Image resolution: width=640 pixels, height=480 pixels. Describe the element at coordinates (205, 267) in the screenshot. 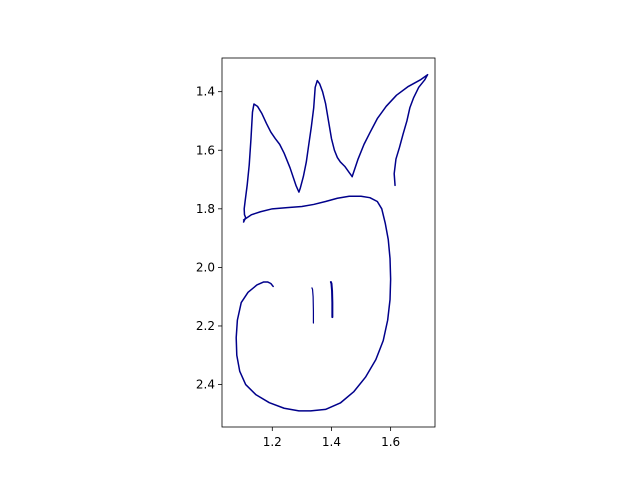

I see `y-tick-label: 2.0` at that location.